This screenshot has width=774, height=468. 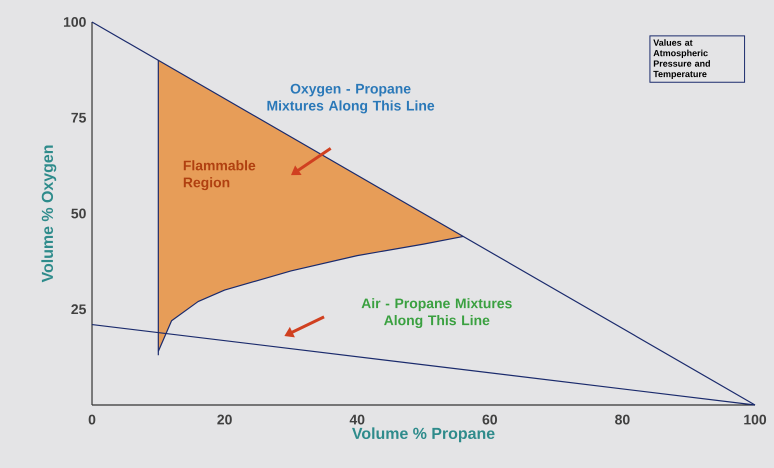 What do you see at coordinates (78, 117) in the screenshot?
I see `y-tick-label: 75` at bounding box center [78, 117].